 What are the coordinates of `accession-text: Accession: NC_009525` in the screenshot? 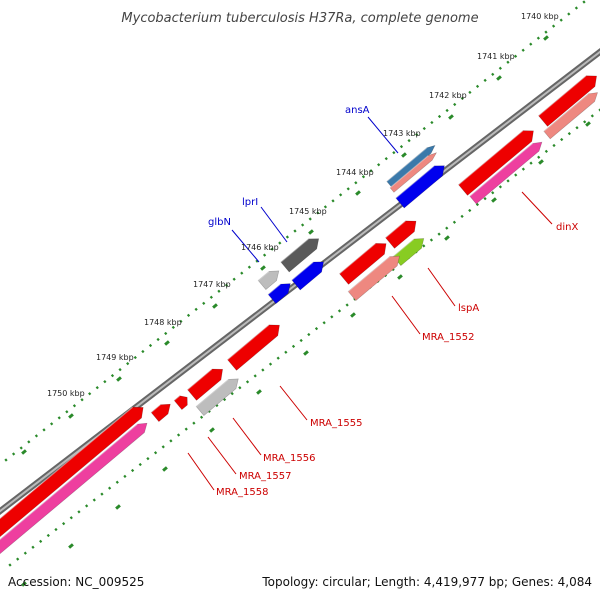 It's located at (76, 582).